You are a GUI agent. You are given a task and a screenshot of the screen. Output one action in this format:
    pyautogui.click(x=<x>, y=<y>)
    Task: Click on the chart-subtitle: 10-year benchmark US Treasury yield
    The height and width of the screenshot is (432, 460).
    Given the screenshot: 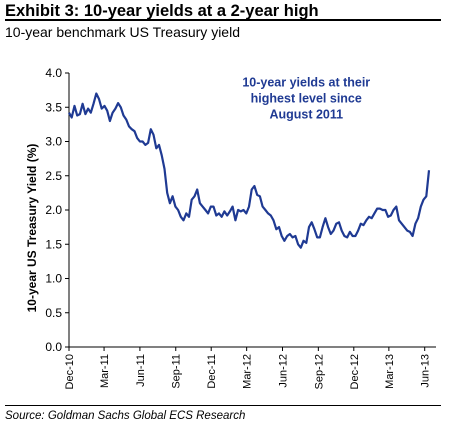 What is the action you would take?
    pyautogui.click(x=122, y=32)
    